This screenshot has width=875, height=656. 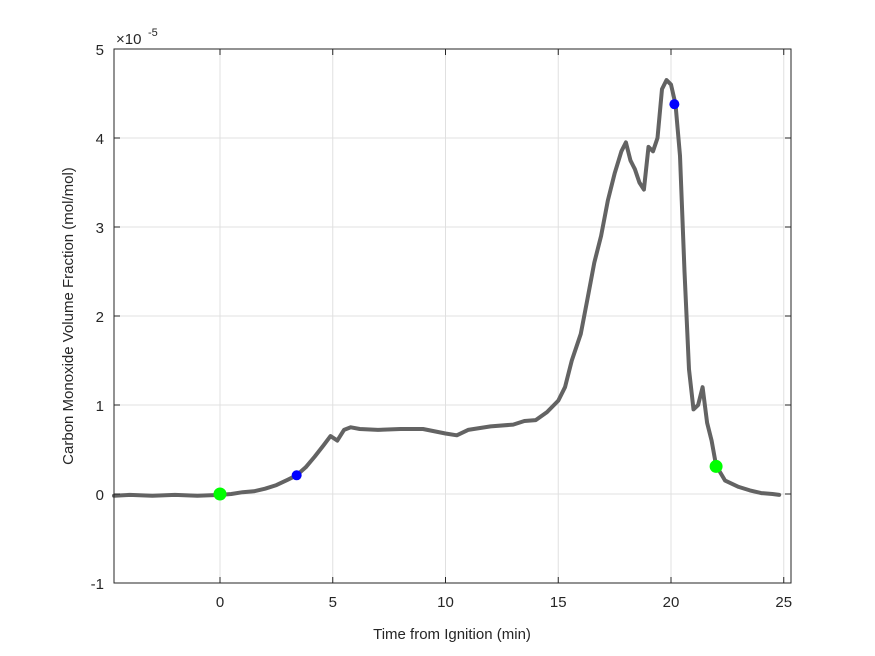 What do you see at coordinates (671, 602) in the screenshot?
I see `x-tick-label: 20` at bounding box center [671, 602].